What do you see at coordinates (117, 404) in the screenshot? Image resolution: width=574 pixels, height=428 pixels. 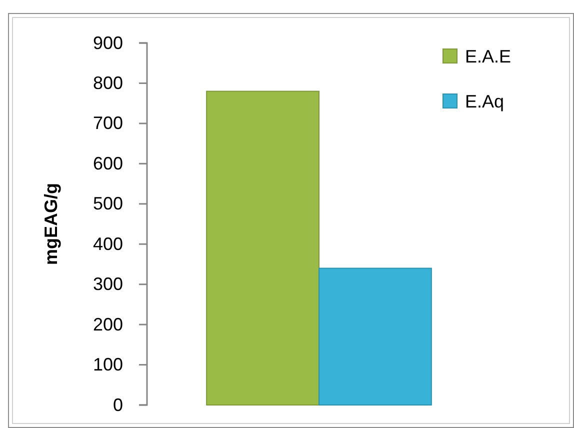 I see `y-tick-label: 0` at bounding box center [117, 404].